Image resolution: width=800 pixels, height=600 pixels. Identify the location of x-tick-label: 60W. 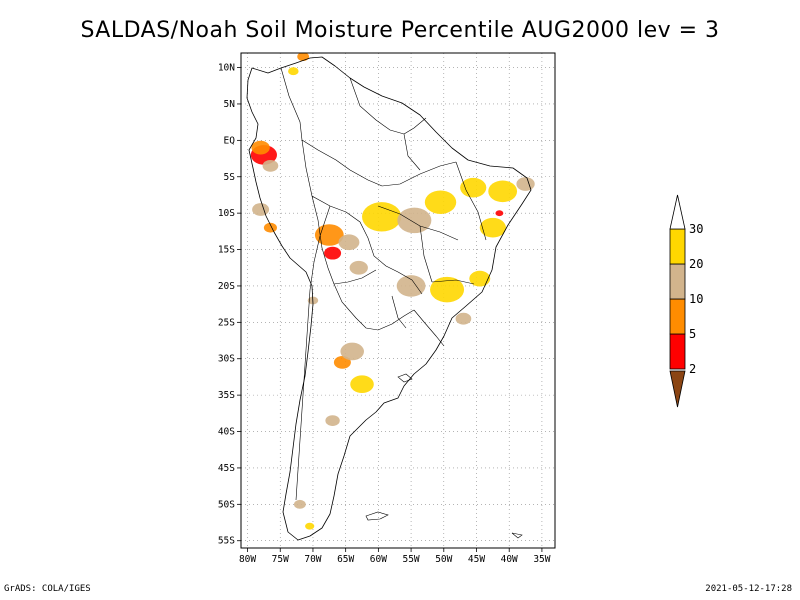
(378, 559).